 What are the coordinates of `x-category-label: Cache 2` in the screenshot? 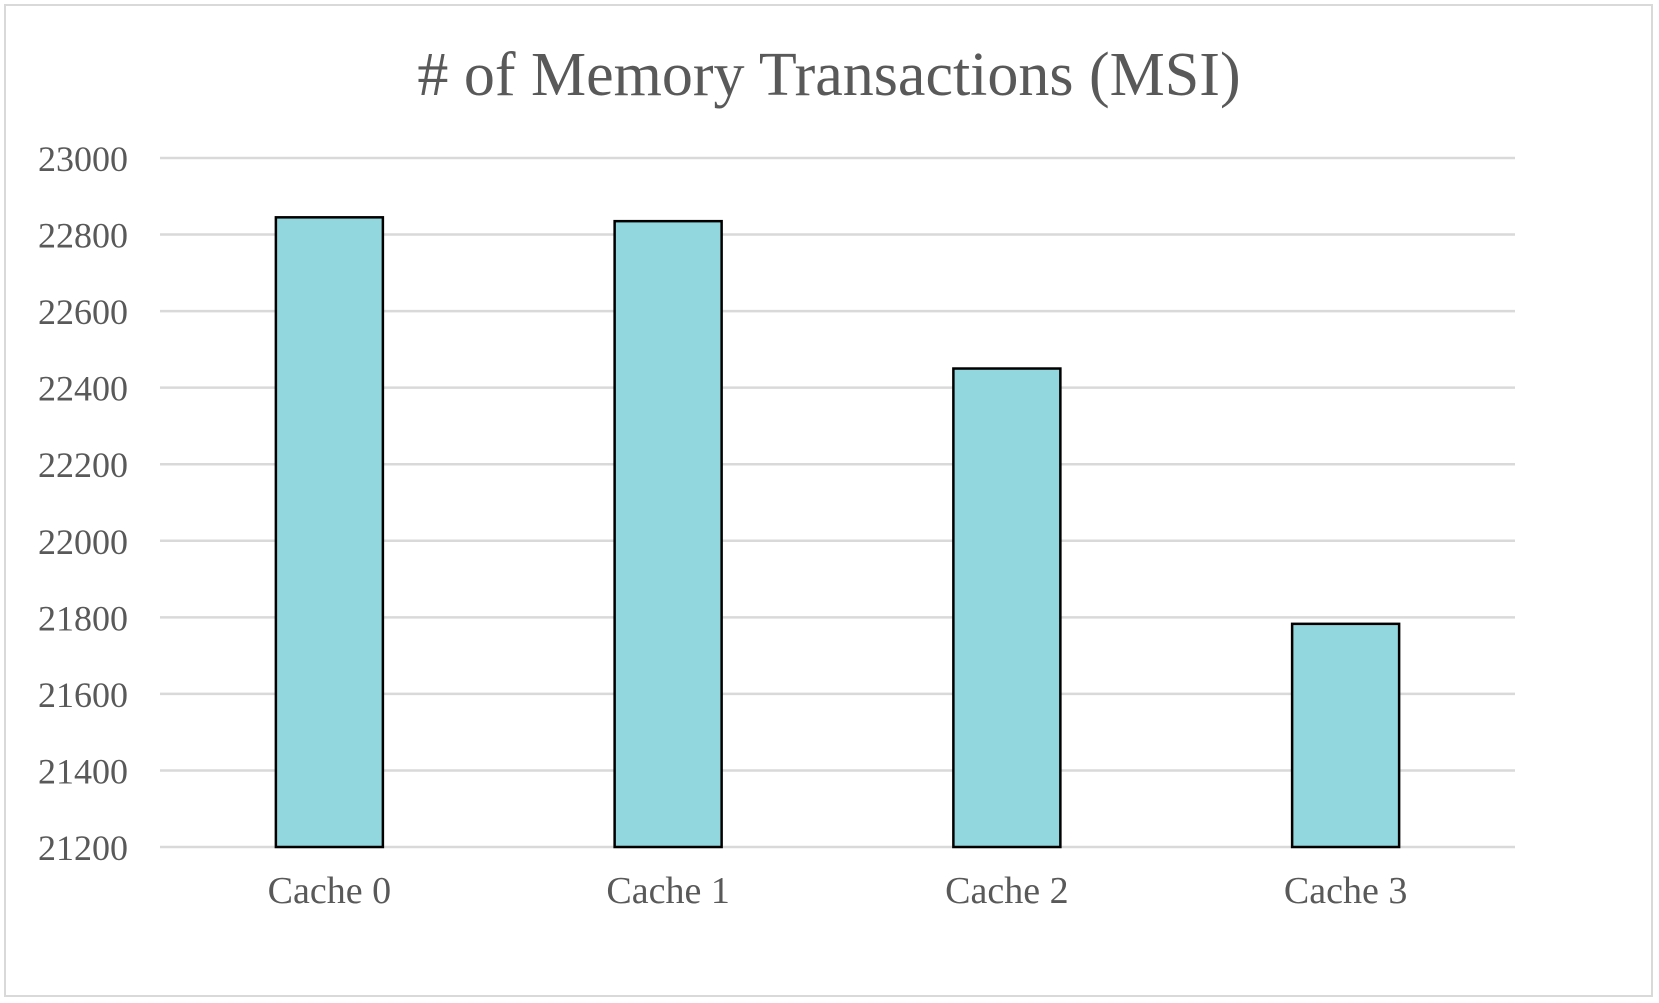 It's located at (1006, 891).